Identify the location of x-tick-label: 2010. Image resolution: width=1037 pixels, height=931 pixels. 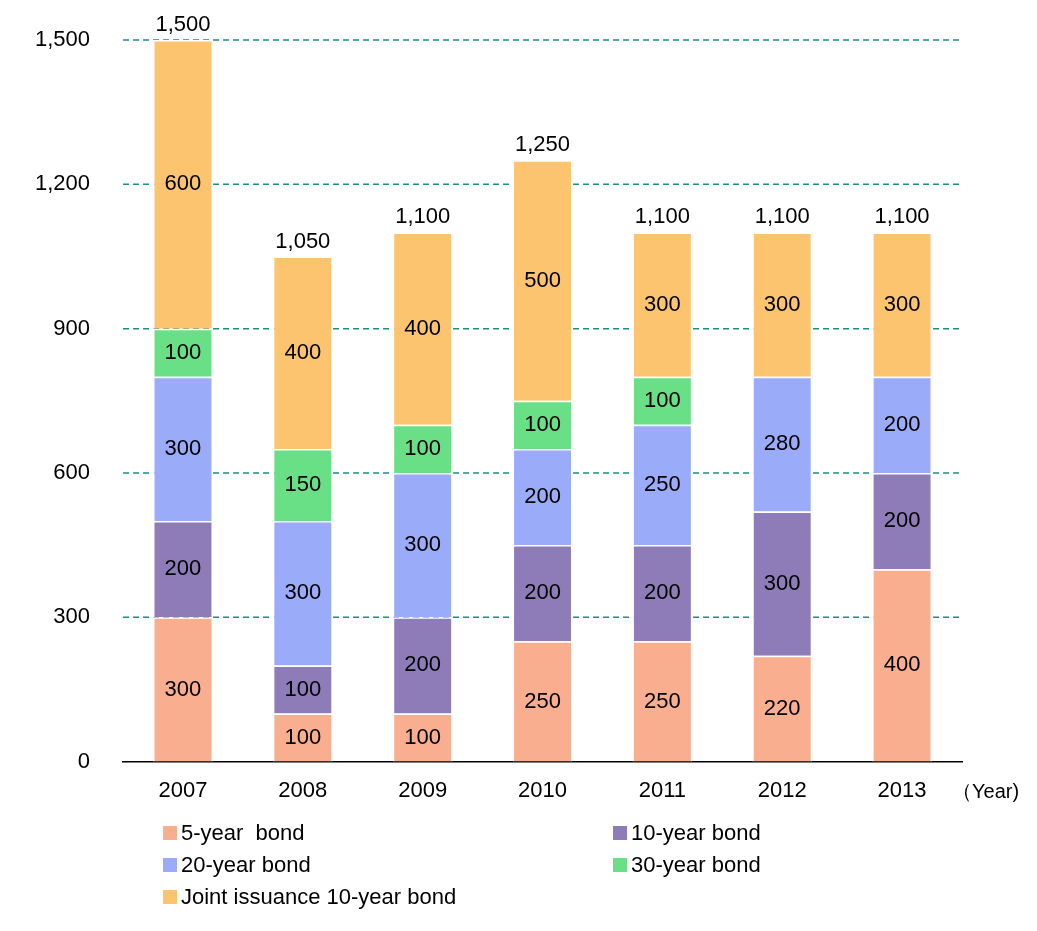
(542, 789).